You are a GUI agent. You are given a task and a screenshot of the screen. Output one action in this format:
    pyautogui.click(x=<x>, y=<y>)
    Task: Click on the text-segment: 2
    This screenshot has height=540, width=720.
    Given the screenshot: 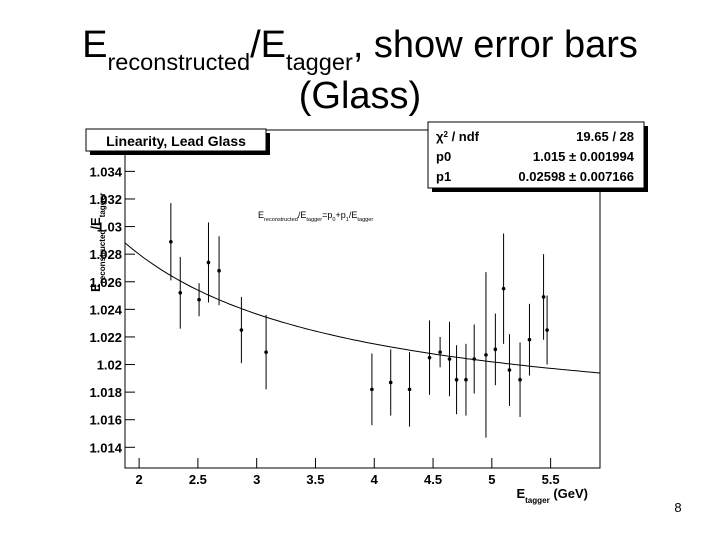 What is the action you would take?
    pyautogui.click(x=445, y=134)
    